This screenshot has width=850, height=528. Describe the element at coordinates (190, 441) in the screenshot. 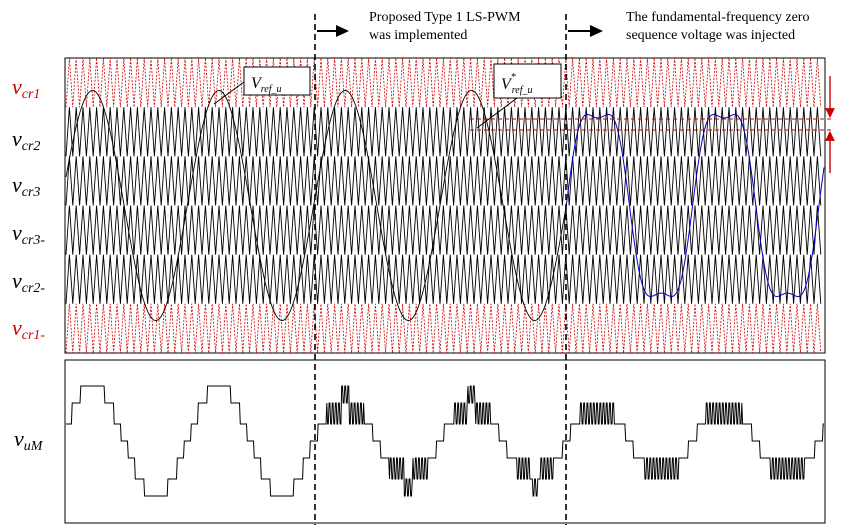

I see `output-line-stage1` at that location.